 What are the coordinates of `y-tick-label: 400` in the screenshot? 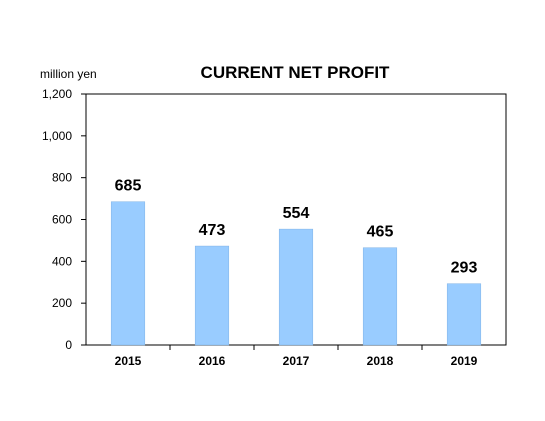 It's located at (62, 261).